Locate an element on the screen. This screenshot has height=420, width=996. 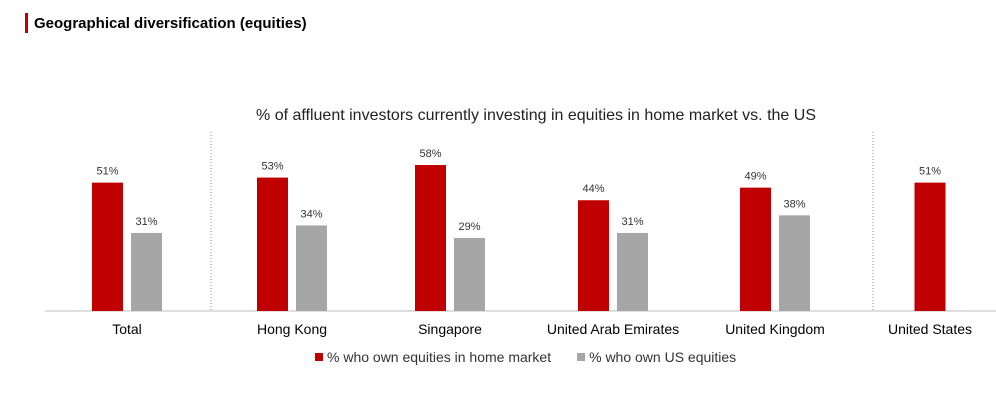
data-label-us-1: 34% is located at coordinates (311, 214).